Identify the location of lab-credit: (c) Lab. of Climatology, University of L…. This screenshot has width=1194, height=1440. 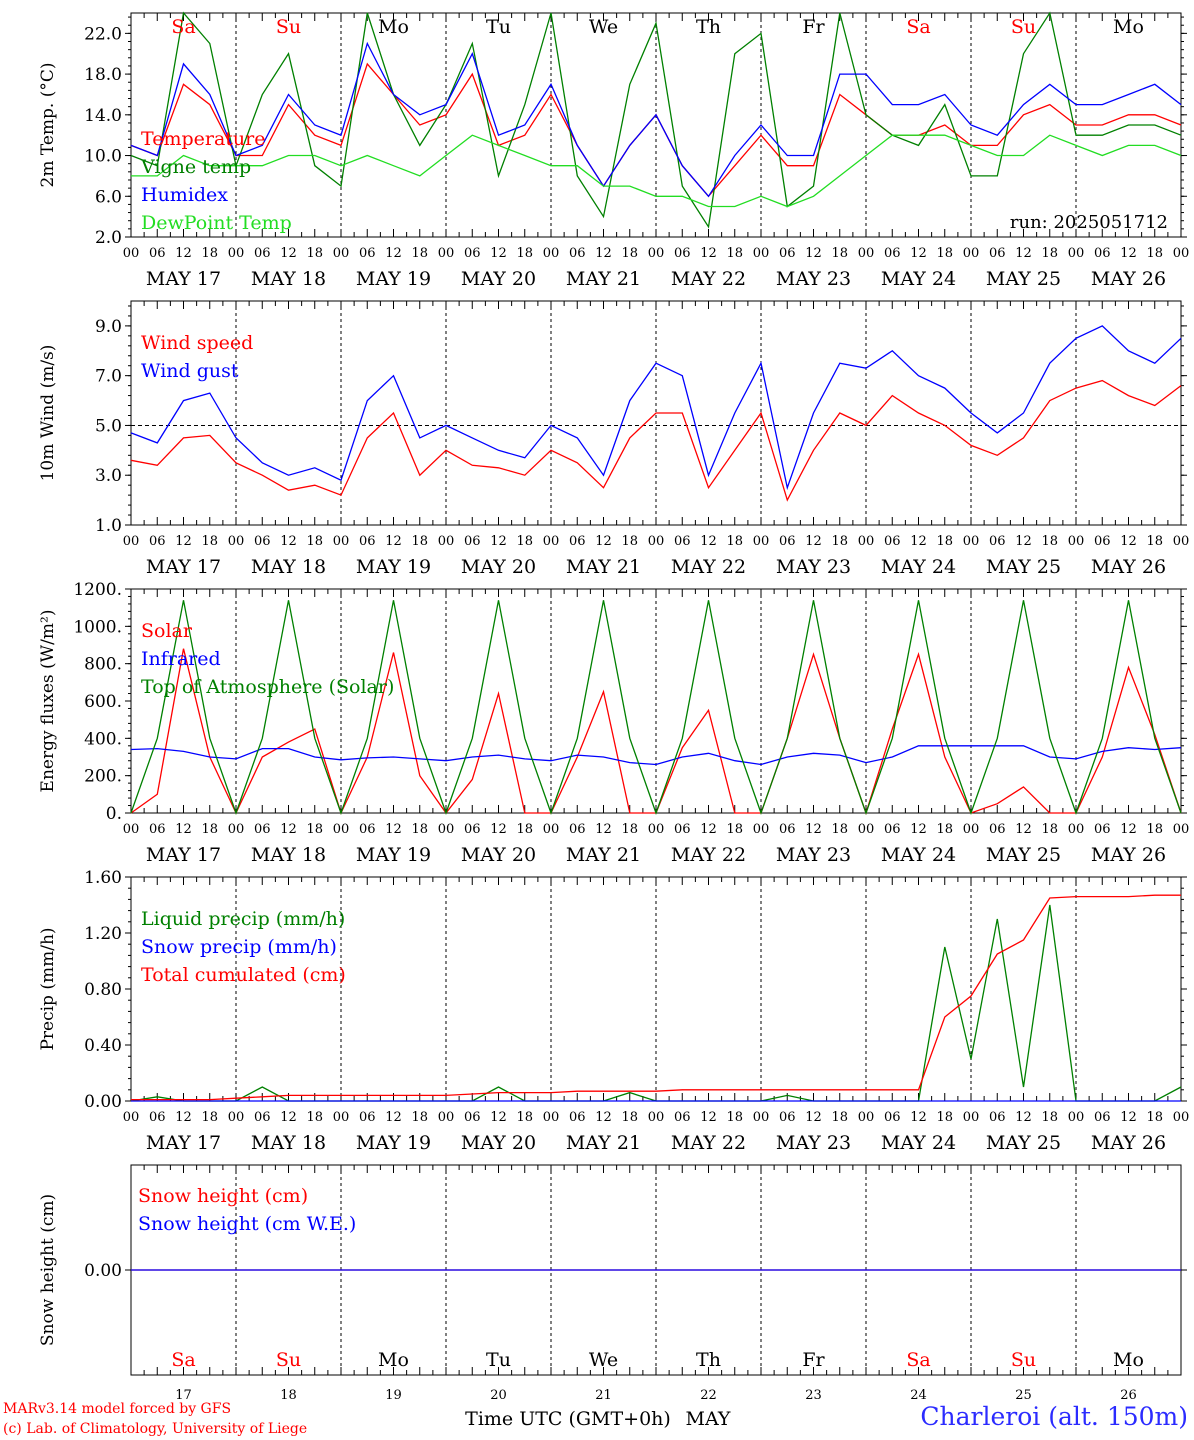
(155, 1429).